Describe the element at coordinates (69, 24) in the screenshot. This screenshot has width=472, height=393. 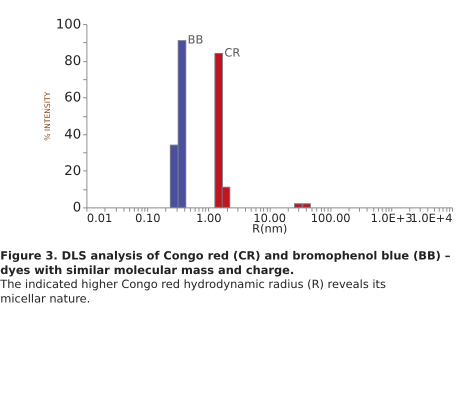
I see `y-tick-label: 100` at that location.